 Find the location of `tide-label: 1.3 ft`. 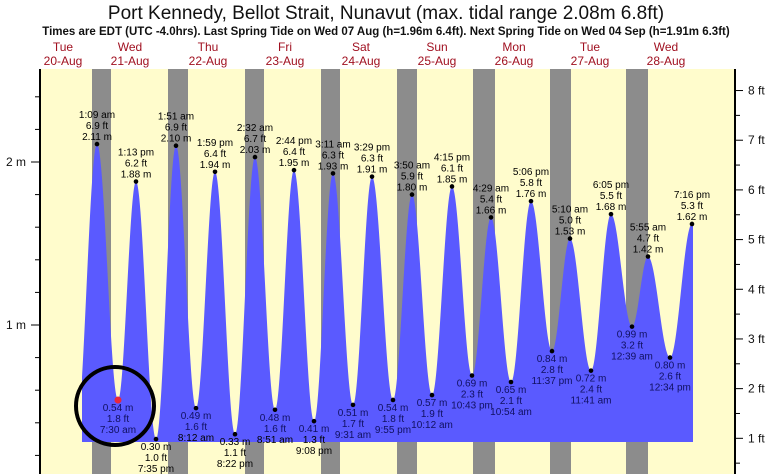

tide-label: 1.3 ft is located at coordinates (314, 440).